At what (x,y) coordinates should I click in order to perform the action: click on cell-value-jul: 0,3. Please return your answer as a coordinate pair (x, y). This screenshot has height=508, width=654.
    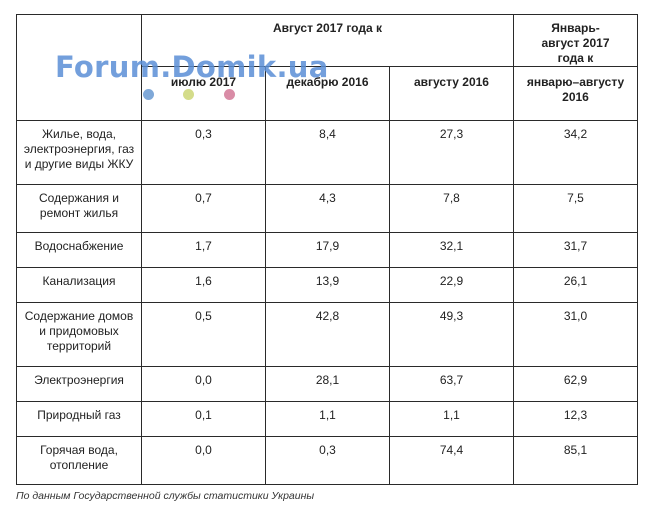
    Looking at the image, I should click on (203, 152).